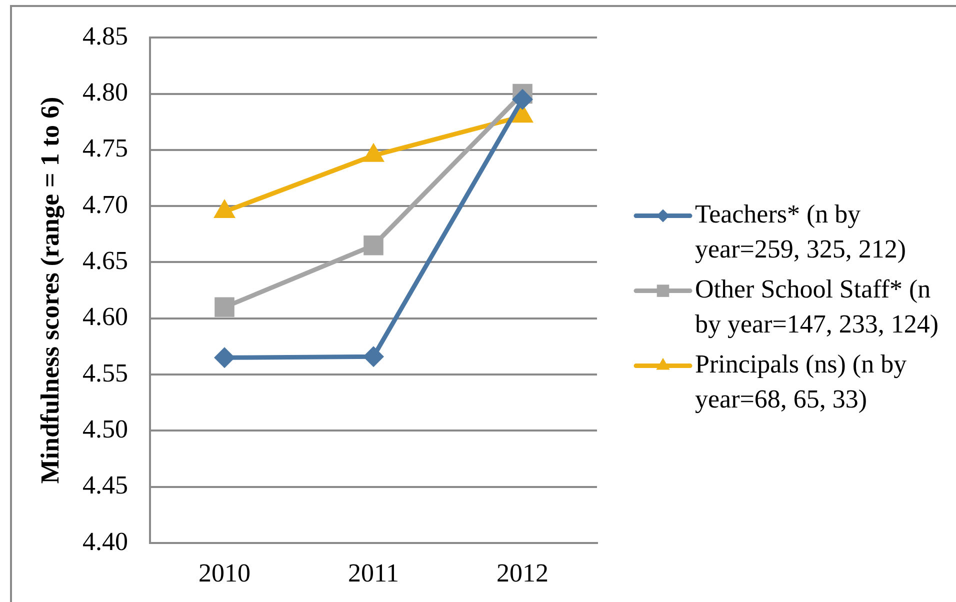 This screenshot has height=602, width=956. What do you see at coordinates (49, 290) in the screenshot?
I see `y-axis-title: Mindfulness scores (range = 1 to 6)` at bounding box center [49, 290].